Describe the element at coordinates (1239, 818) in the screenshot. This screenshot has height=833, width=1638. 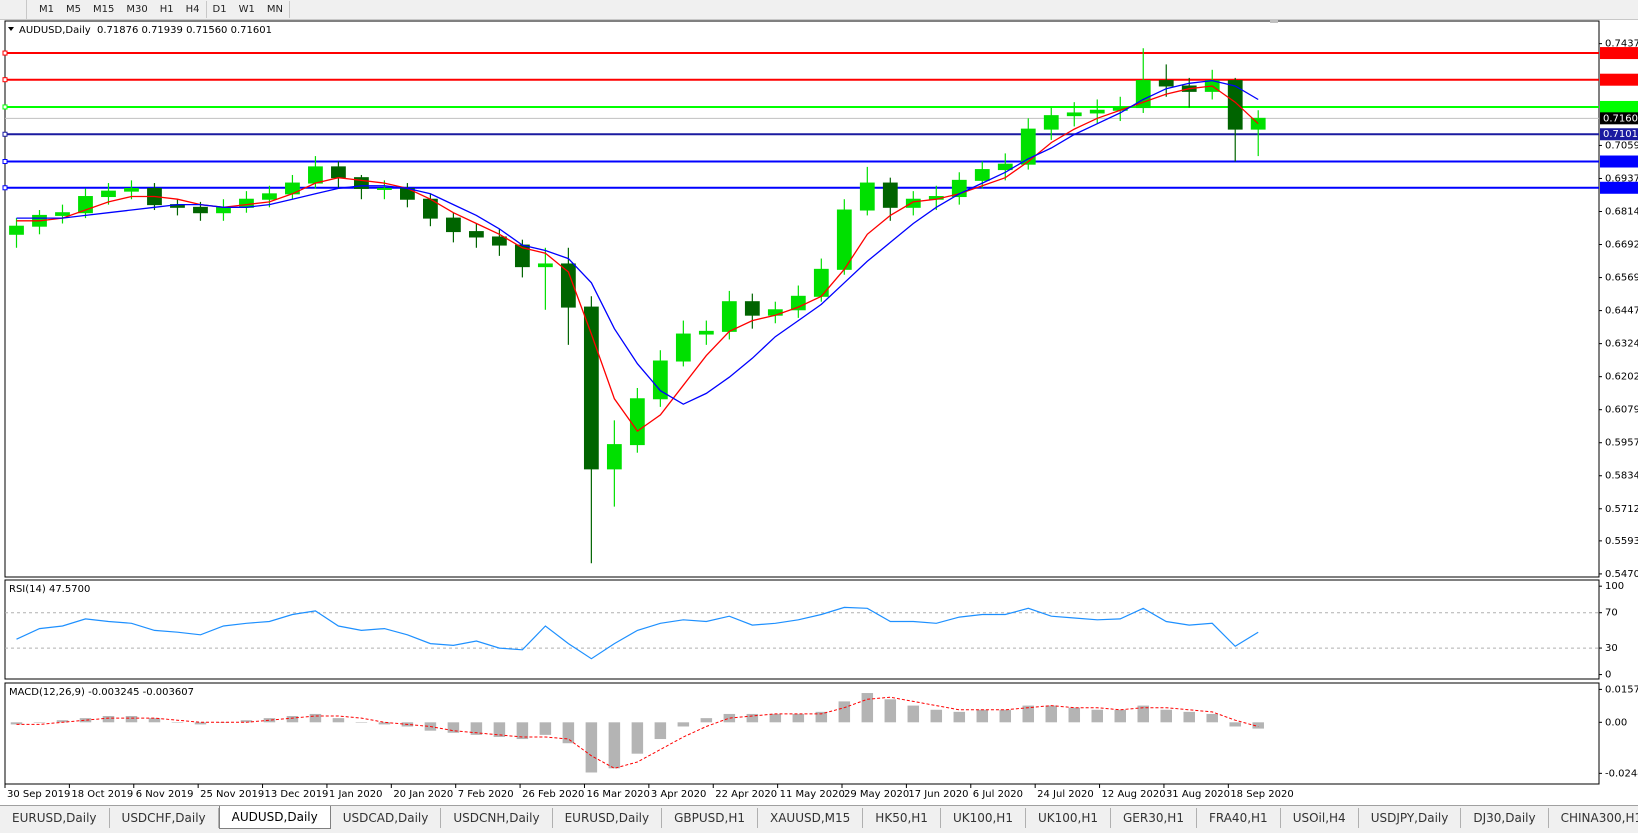
I see `chart-tab: FRA40,H1` at that location.